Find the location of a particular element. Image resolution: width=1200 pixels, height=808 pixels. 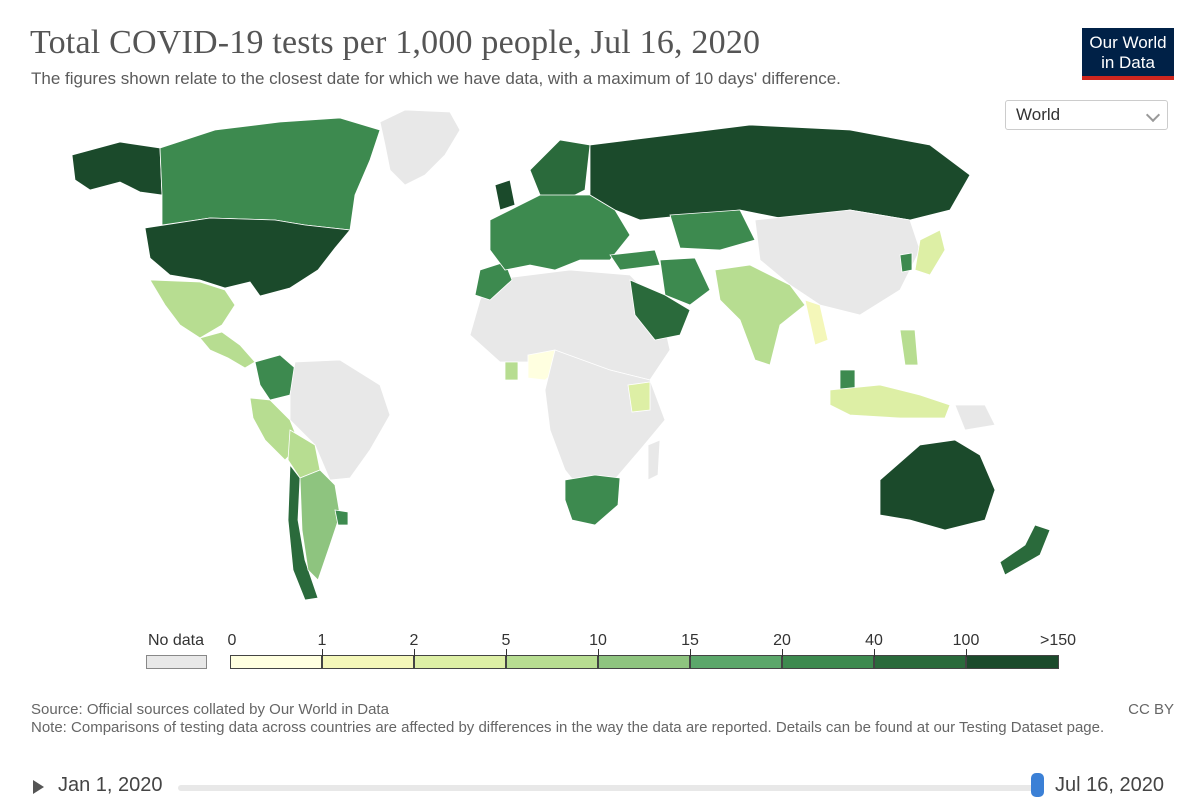

map-region-south-korea is located at coordinates (906, 262).